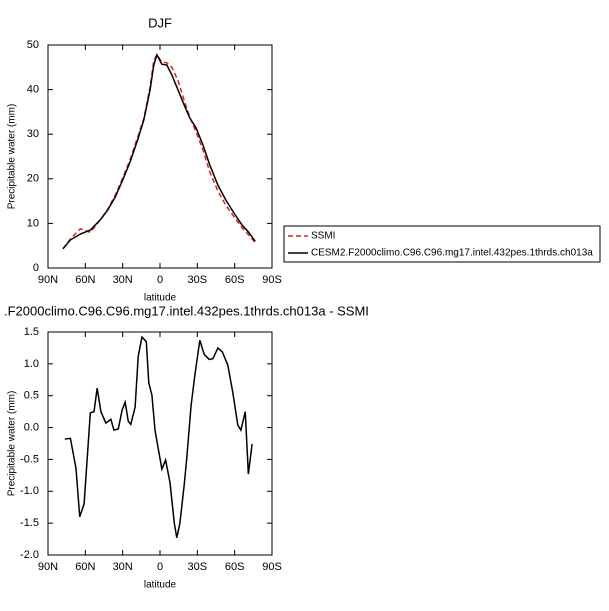  I want to click on y-tick-label: 40, so click(33, 90).